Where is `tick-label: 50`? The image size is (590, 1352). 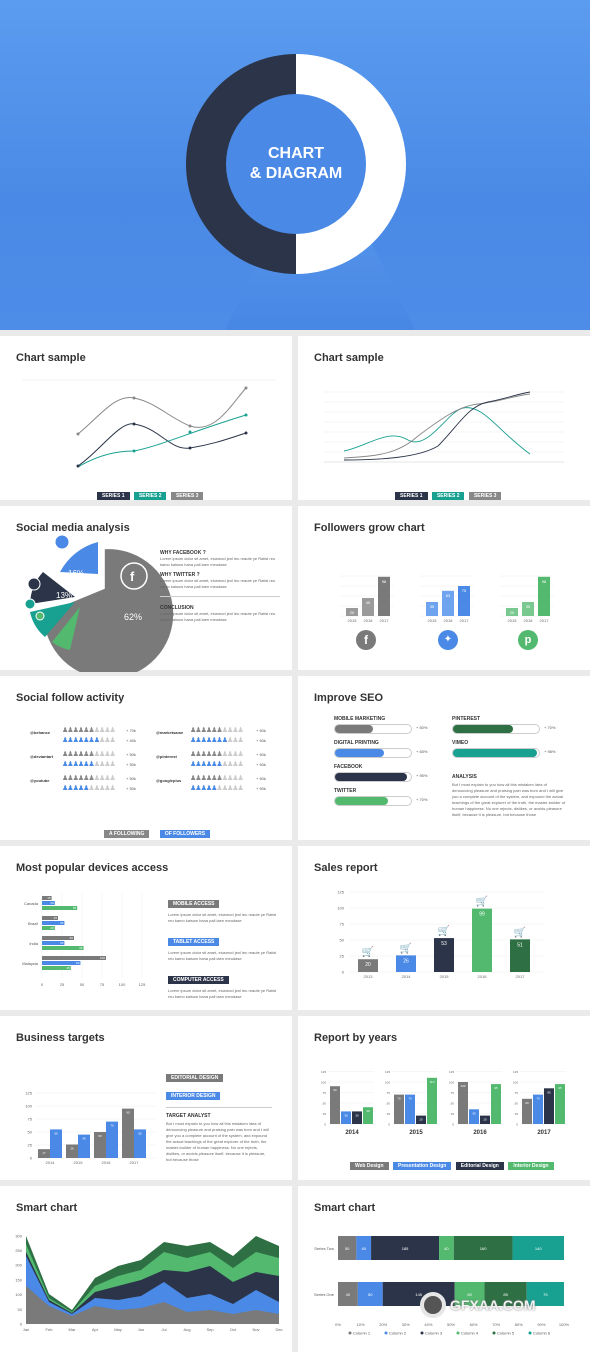 tick-label: 50 is located at coordinates (453, 1104).